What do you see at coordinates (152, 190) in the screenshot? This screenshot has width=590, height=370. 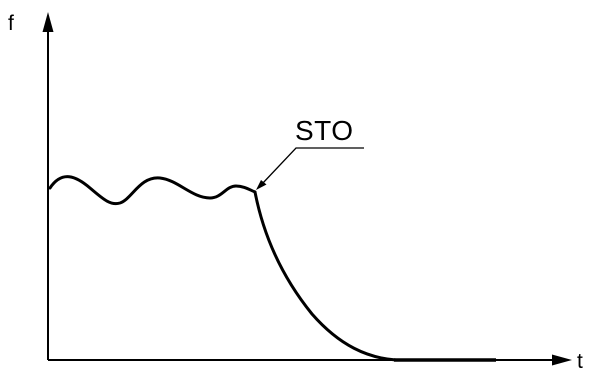 I see `wavy-frequency-curve` at bounding box center [152, 190].